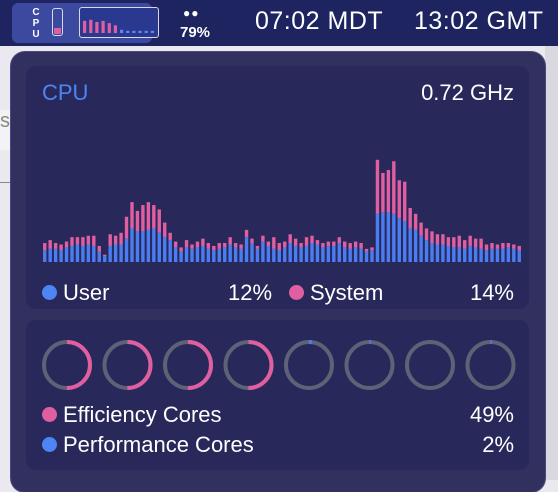 The height and width of the screenshot is (492, 558). Describe the element at coordinates (319, 21) in the screenshot. I see `clock-local-time: 07:02 MDT` at that location.